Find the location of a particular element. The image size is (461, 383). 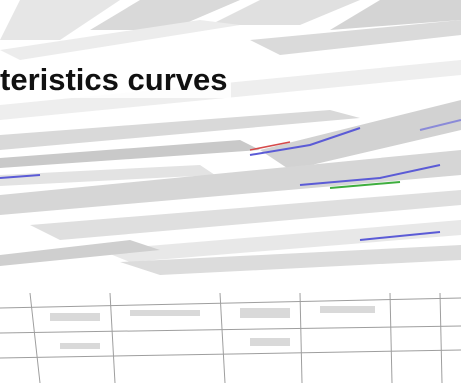

slide-title: teristics curves is located at coordinates (116, 80).